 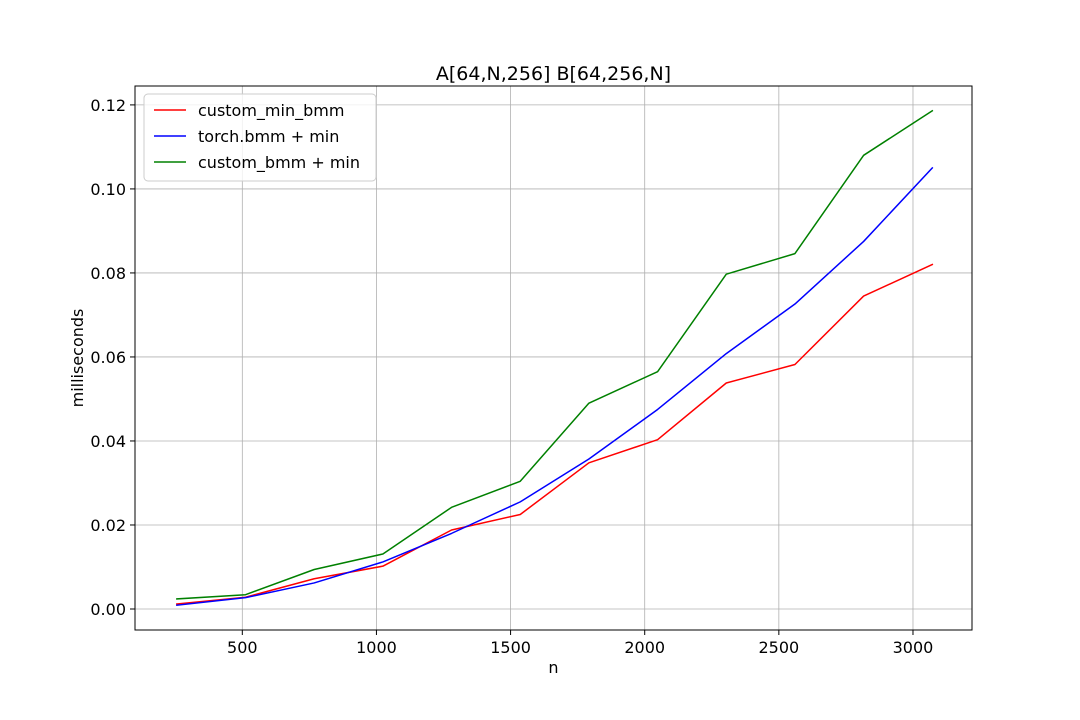 I want to click on y-tick-label: 0.00, so click(x=108, y=609).